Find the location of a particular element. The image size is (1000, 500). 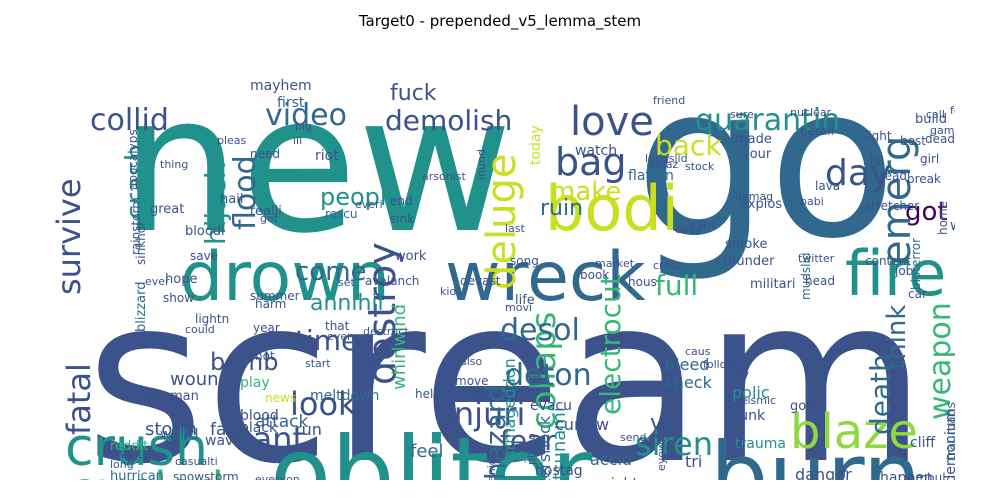

word-set: set is located at coordinates (346, 282).